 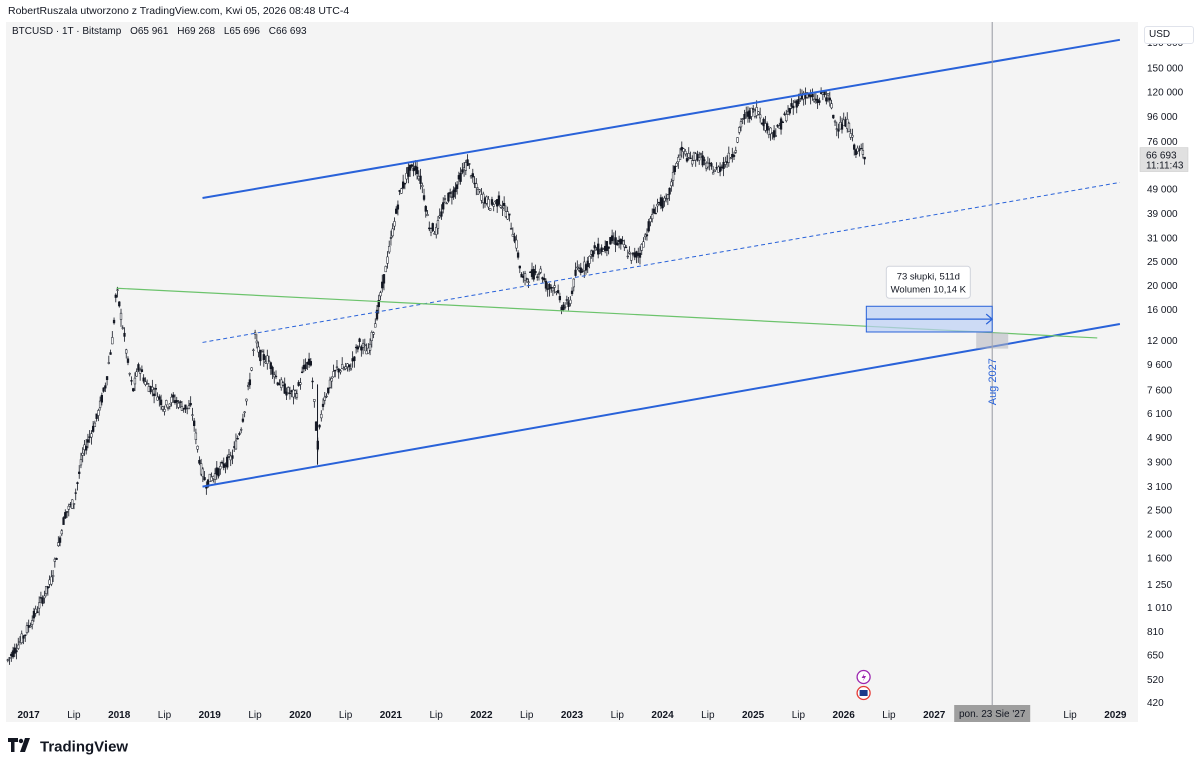 I want to click on price-tick-label: 16 000, so click(x=1162, y=310).